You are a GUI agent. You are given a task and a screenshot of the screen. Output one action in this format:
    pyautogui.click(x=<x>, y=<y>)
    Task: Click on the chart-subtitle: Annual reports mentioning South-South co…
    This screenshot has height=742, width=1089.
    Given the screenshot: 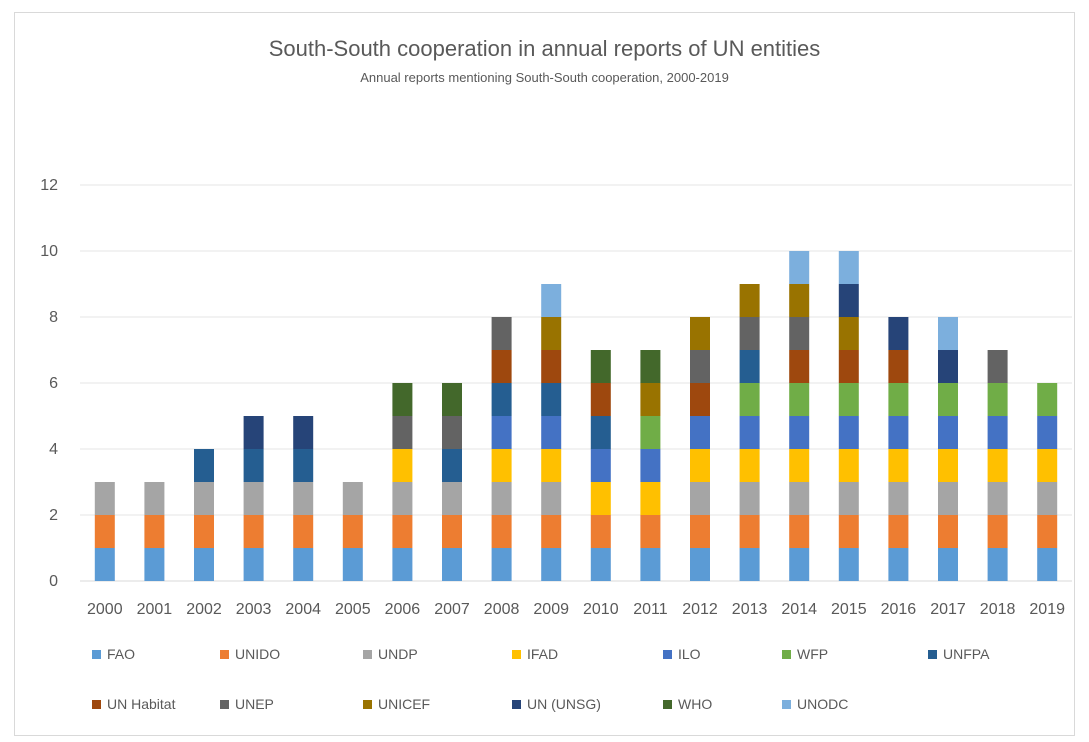 What is the action you would take?
    pyautogui.click(x=544, y=77)
    